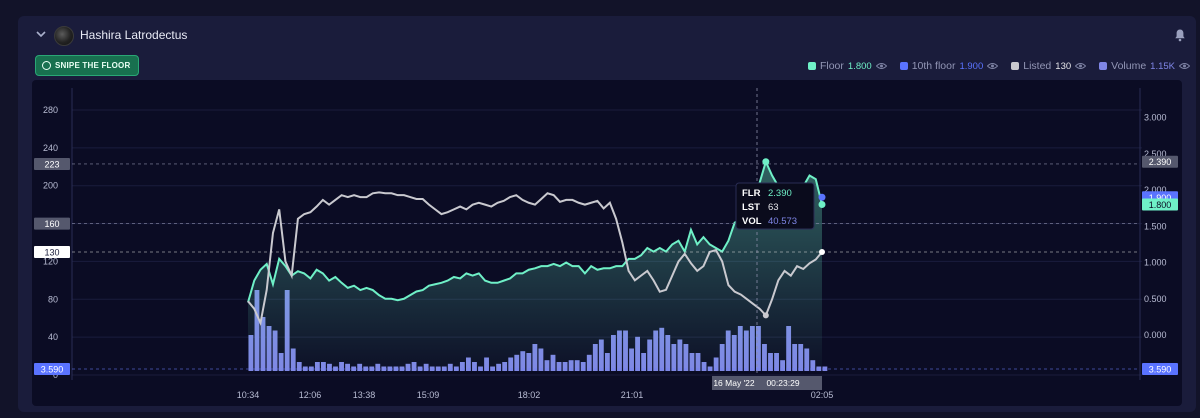 This screenshot has width=1200, height=418. I want to click on crosshair-date-label: 16 May '22, so click(734, 383).